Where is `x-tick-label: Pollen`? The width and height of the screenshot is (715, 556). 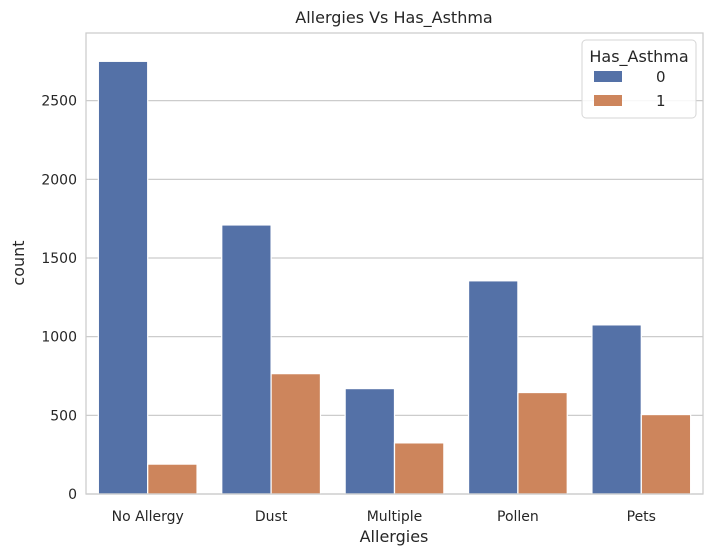
x-tick-label: Pollen is located at coordinates (518, 517).